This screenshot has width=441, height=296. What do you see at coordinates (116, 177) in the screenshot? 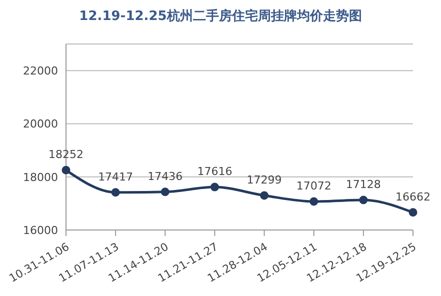
I see `data-label: 17417` at bounding box center [116, 177].